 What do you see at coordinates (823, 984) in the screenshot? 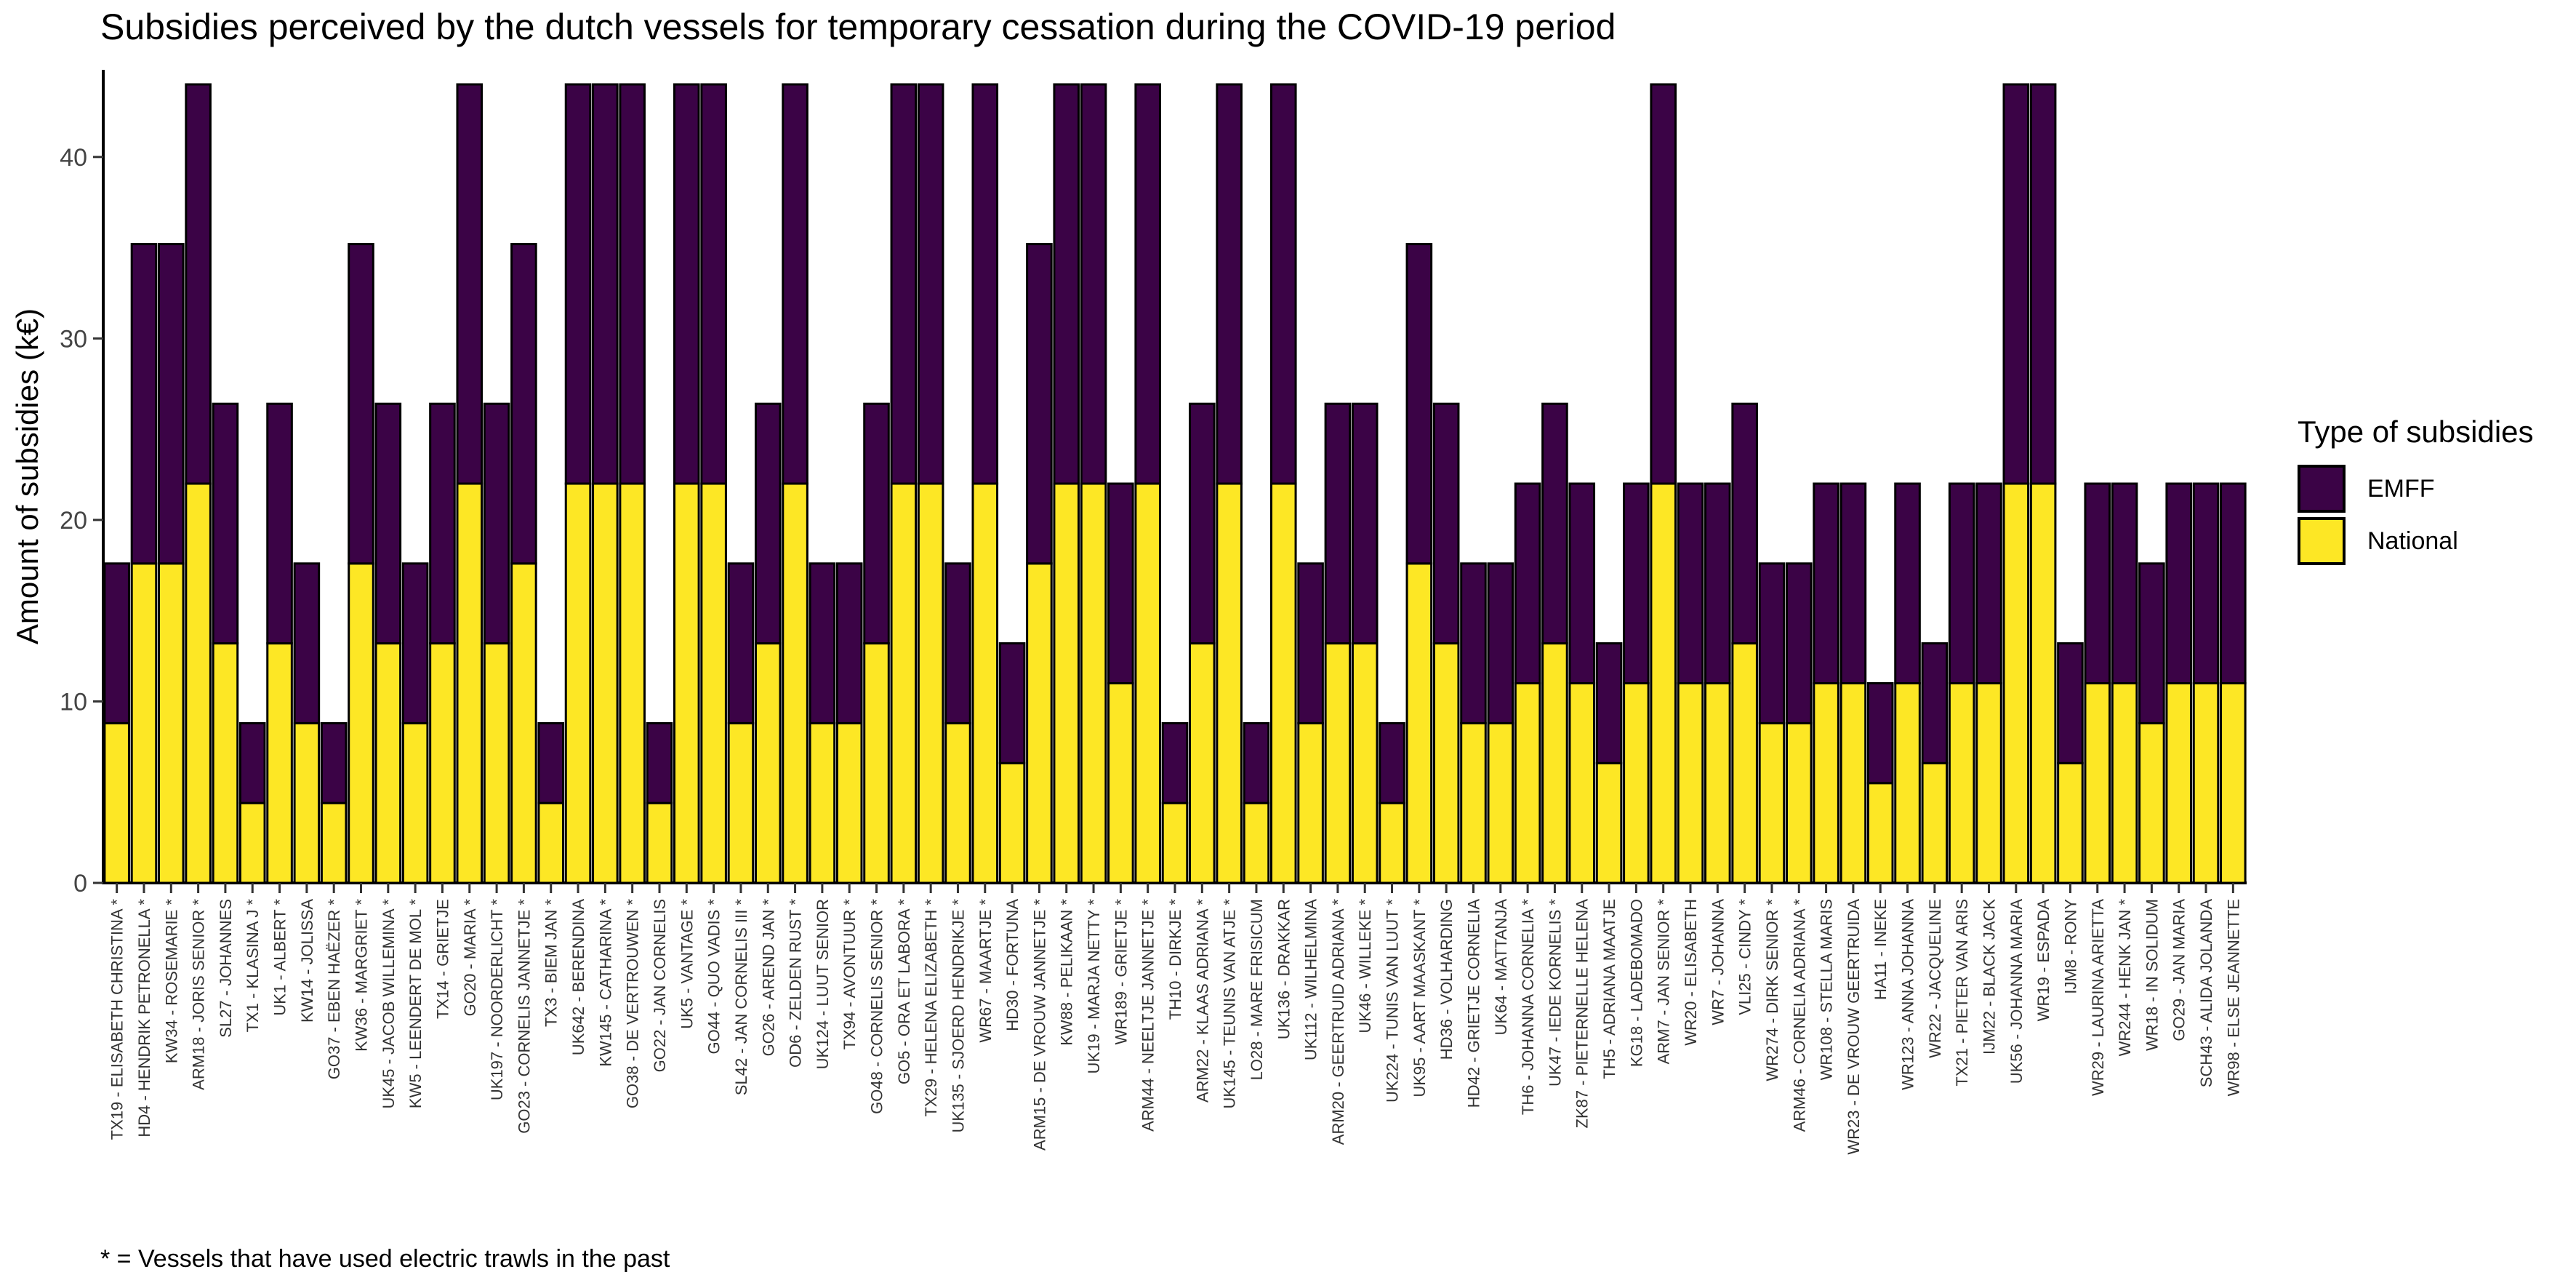
I see `x-tick-label-26: UK124 - LUUT SENIOR` at bounding box center [823, 984].